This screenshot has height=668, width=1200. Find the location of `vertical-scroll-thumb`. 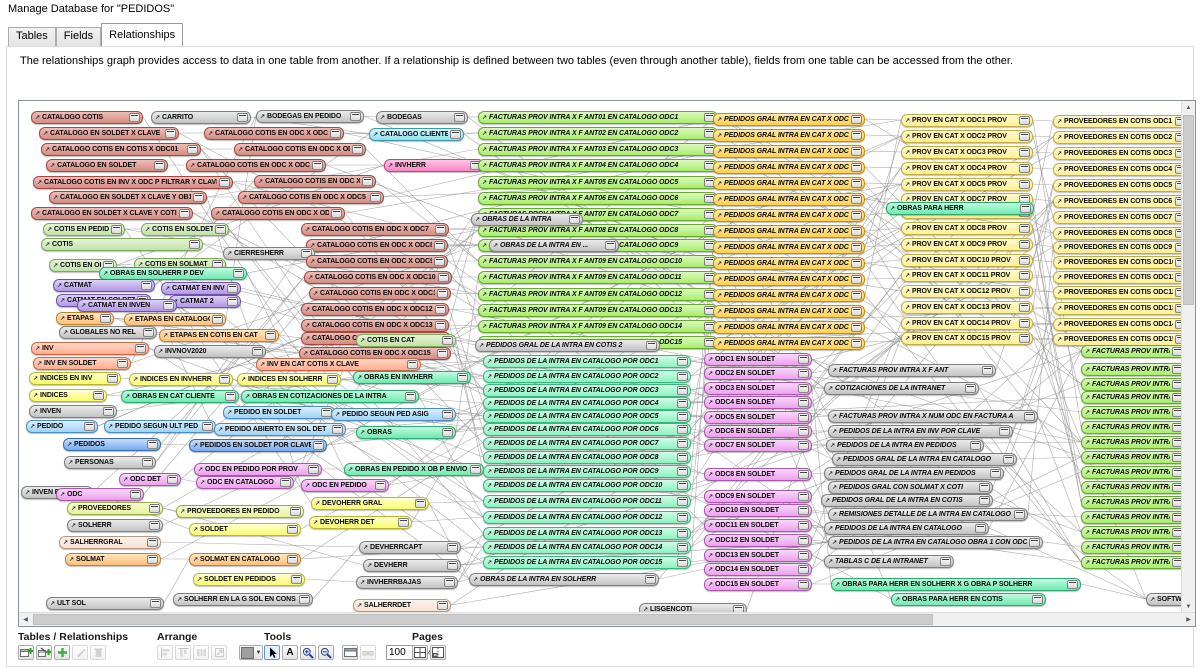

vertical-scroll-thumb is located at coordinates (1188, 210).